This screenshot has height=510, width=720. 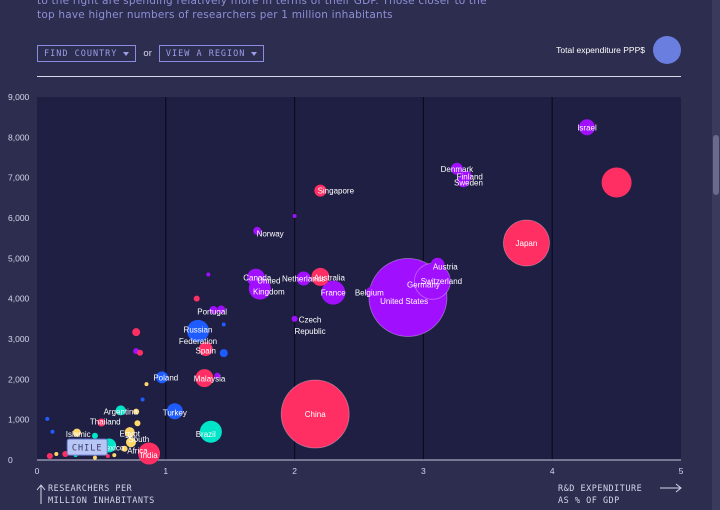 I want to click on data-label: China, so click(x=315, y=414).